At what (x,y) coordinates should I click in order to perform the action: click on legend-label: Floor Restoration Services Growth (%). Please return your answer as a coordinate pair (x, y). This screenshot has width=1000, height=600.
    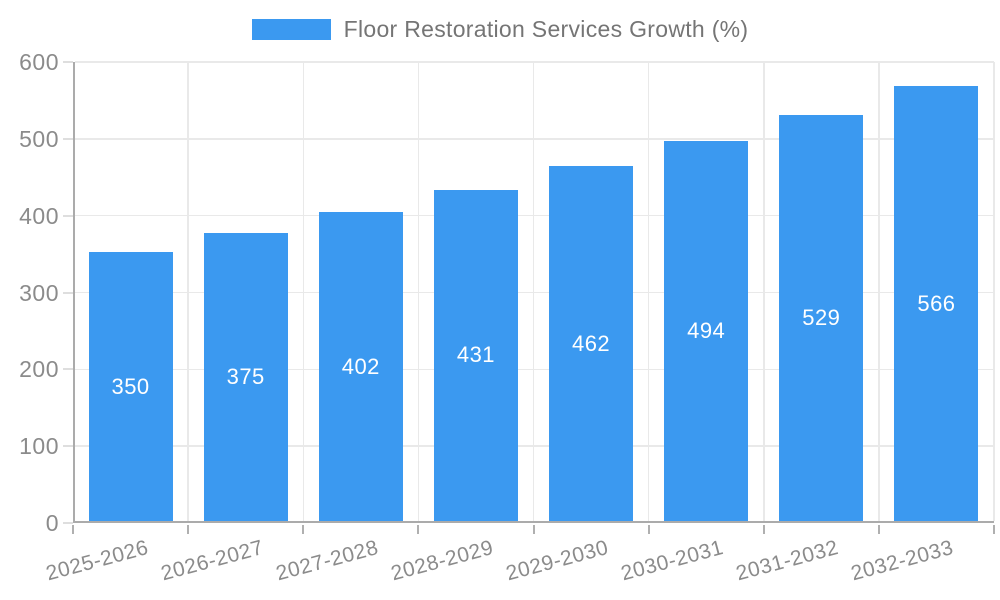
    Looking at the image, I should click on (546, 29).